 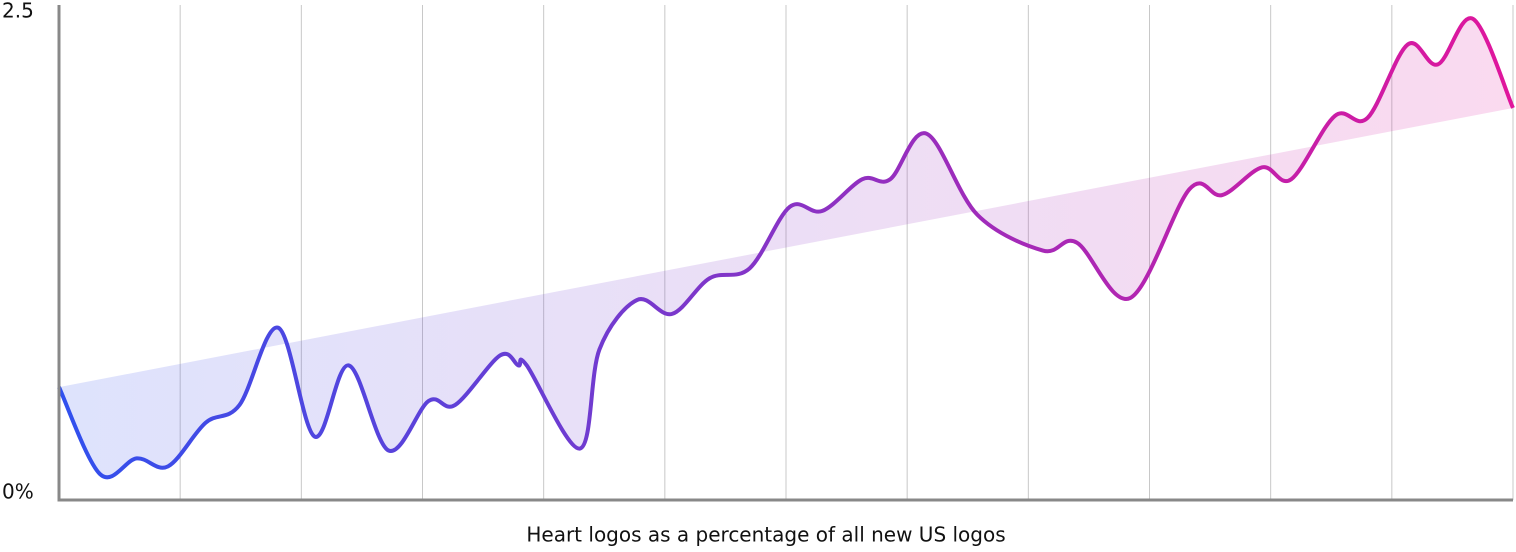 I want to click on y-tick-label: 2.5, so click(x=18, y=11).